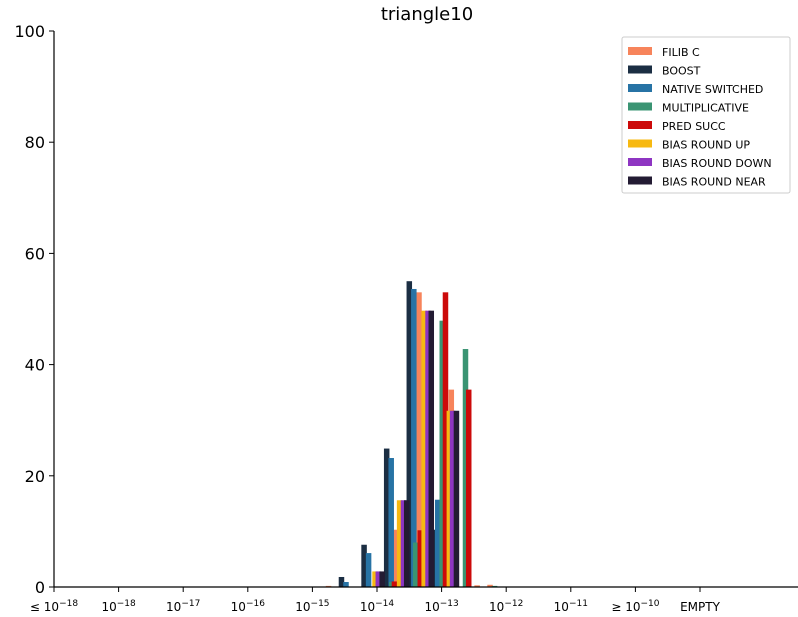 The height and width of the screenshot is (617, 798). What do you see at coordinates (705, 108) in the screenshot?
I see `legend-label: MULTIPLICATIVE` at bounding box center [705, 108].